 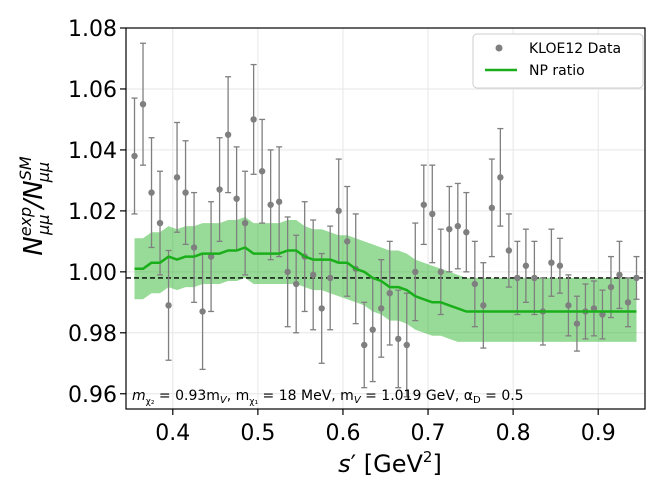 I want to click on xlabel-prime: ′, so click(x=353, y=464).